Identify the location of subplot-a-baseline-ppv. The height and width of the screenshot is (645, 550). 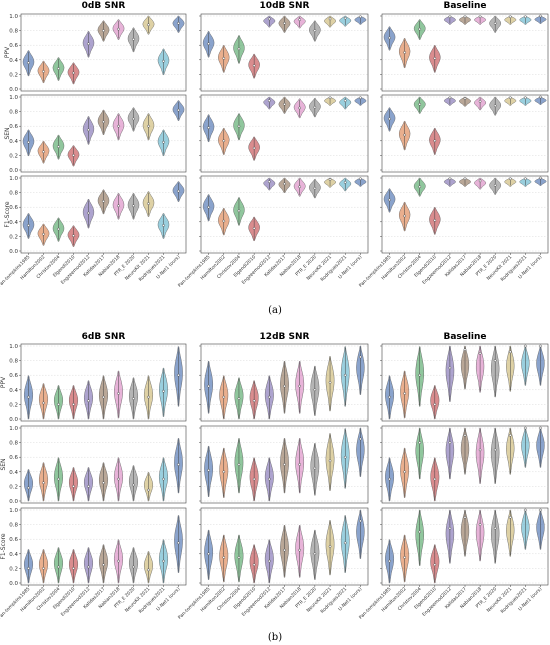
(464, 52).